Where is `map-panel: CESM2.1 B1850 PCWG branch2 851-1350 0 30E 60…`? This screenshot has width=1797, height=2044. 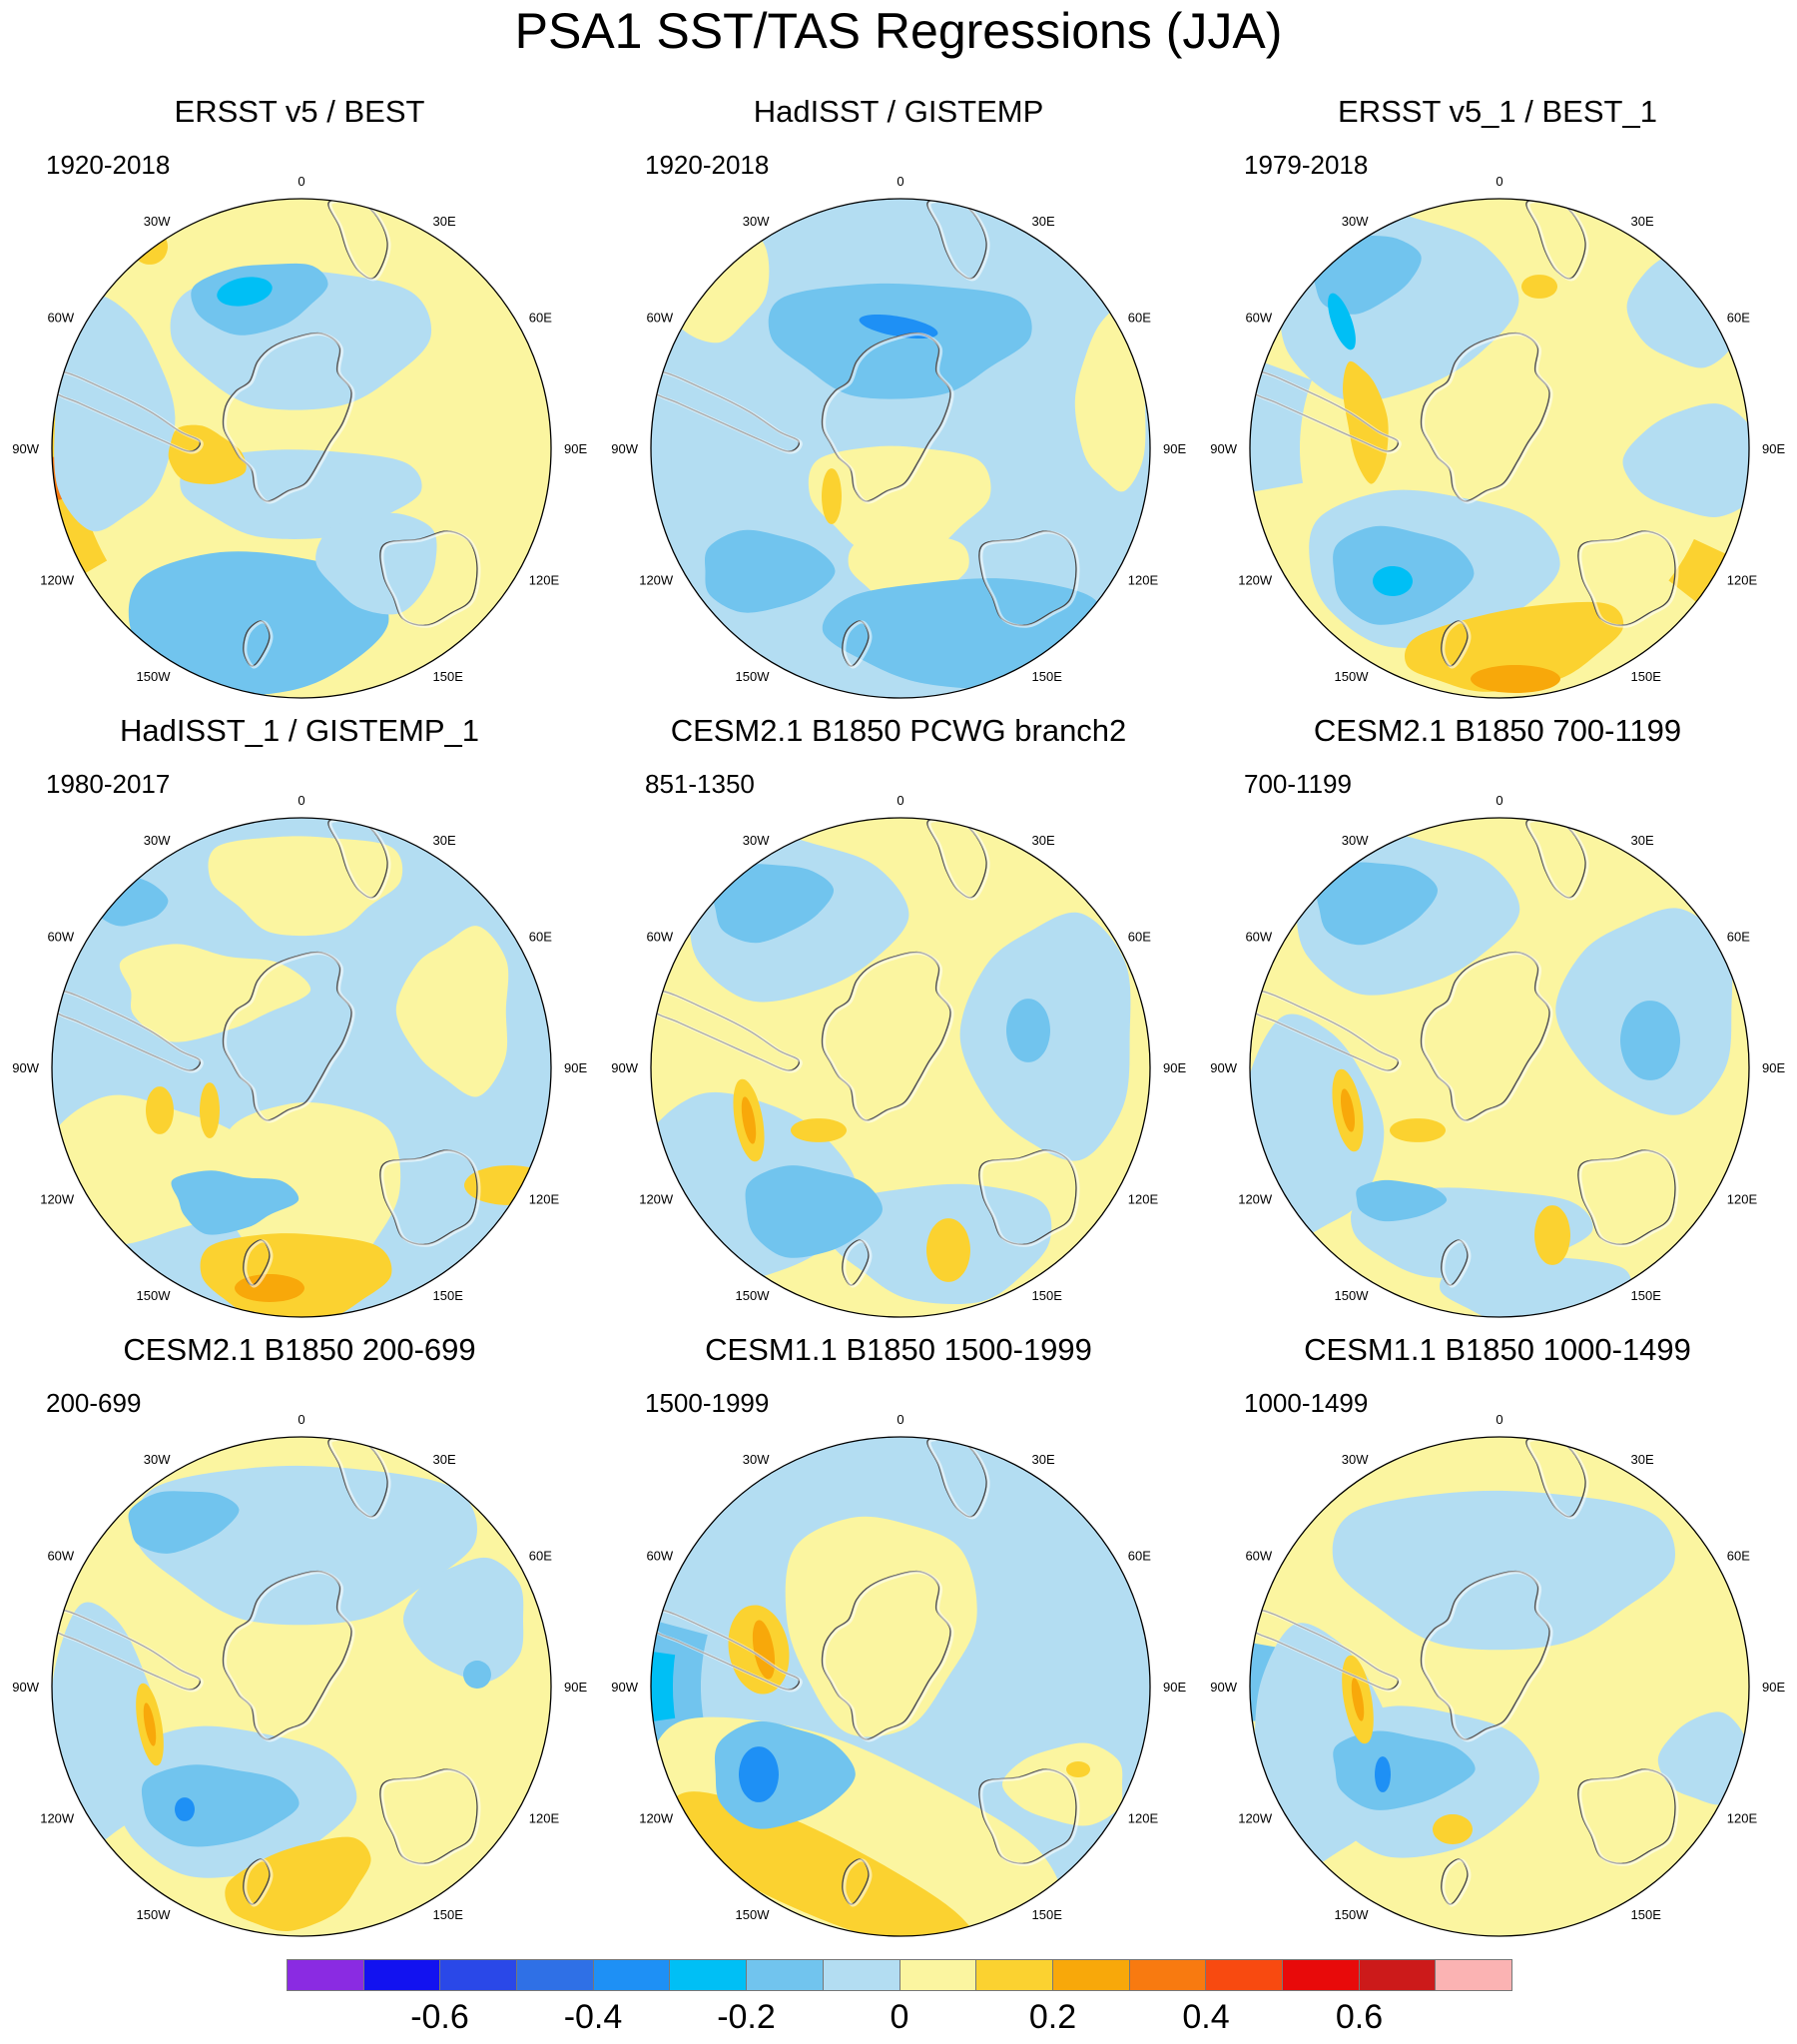 map-panel: CESM2.1 B1850 PCWG branch2 851-1350 0 30E 60… is located at coordinates (898, 1020).